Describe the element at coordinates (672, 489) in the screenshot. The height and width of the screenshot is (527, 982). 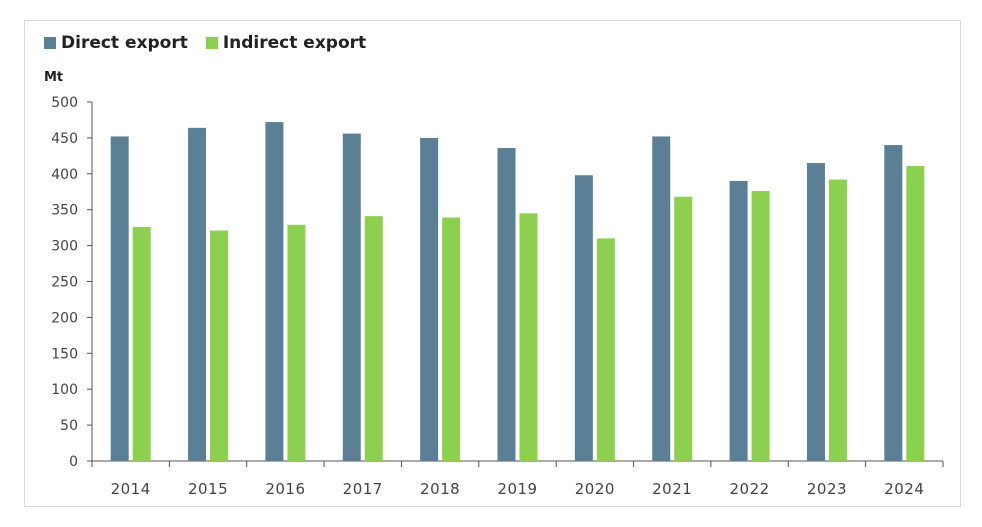
I see `x-tick-label: 2021` at that location.